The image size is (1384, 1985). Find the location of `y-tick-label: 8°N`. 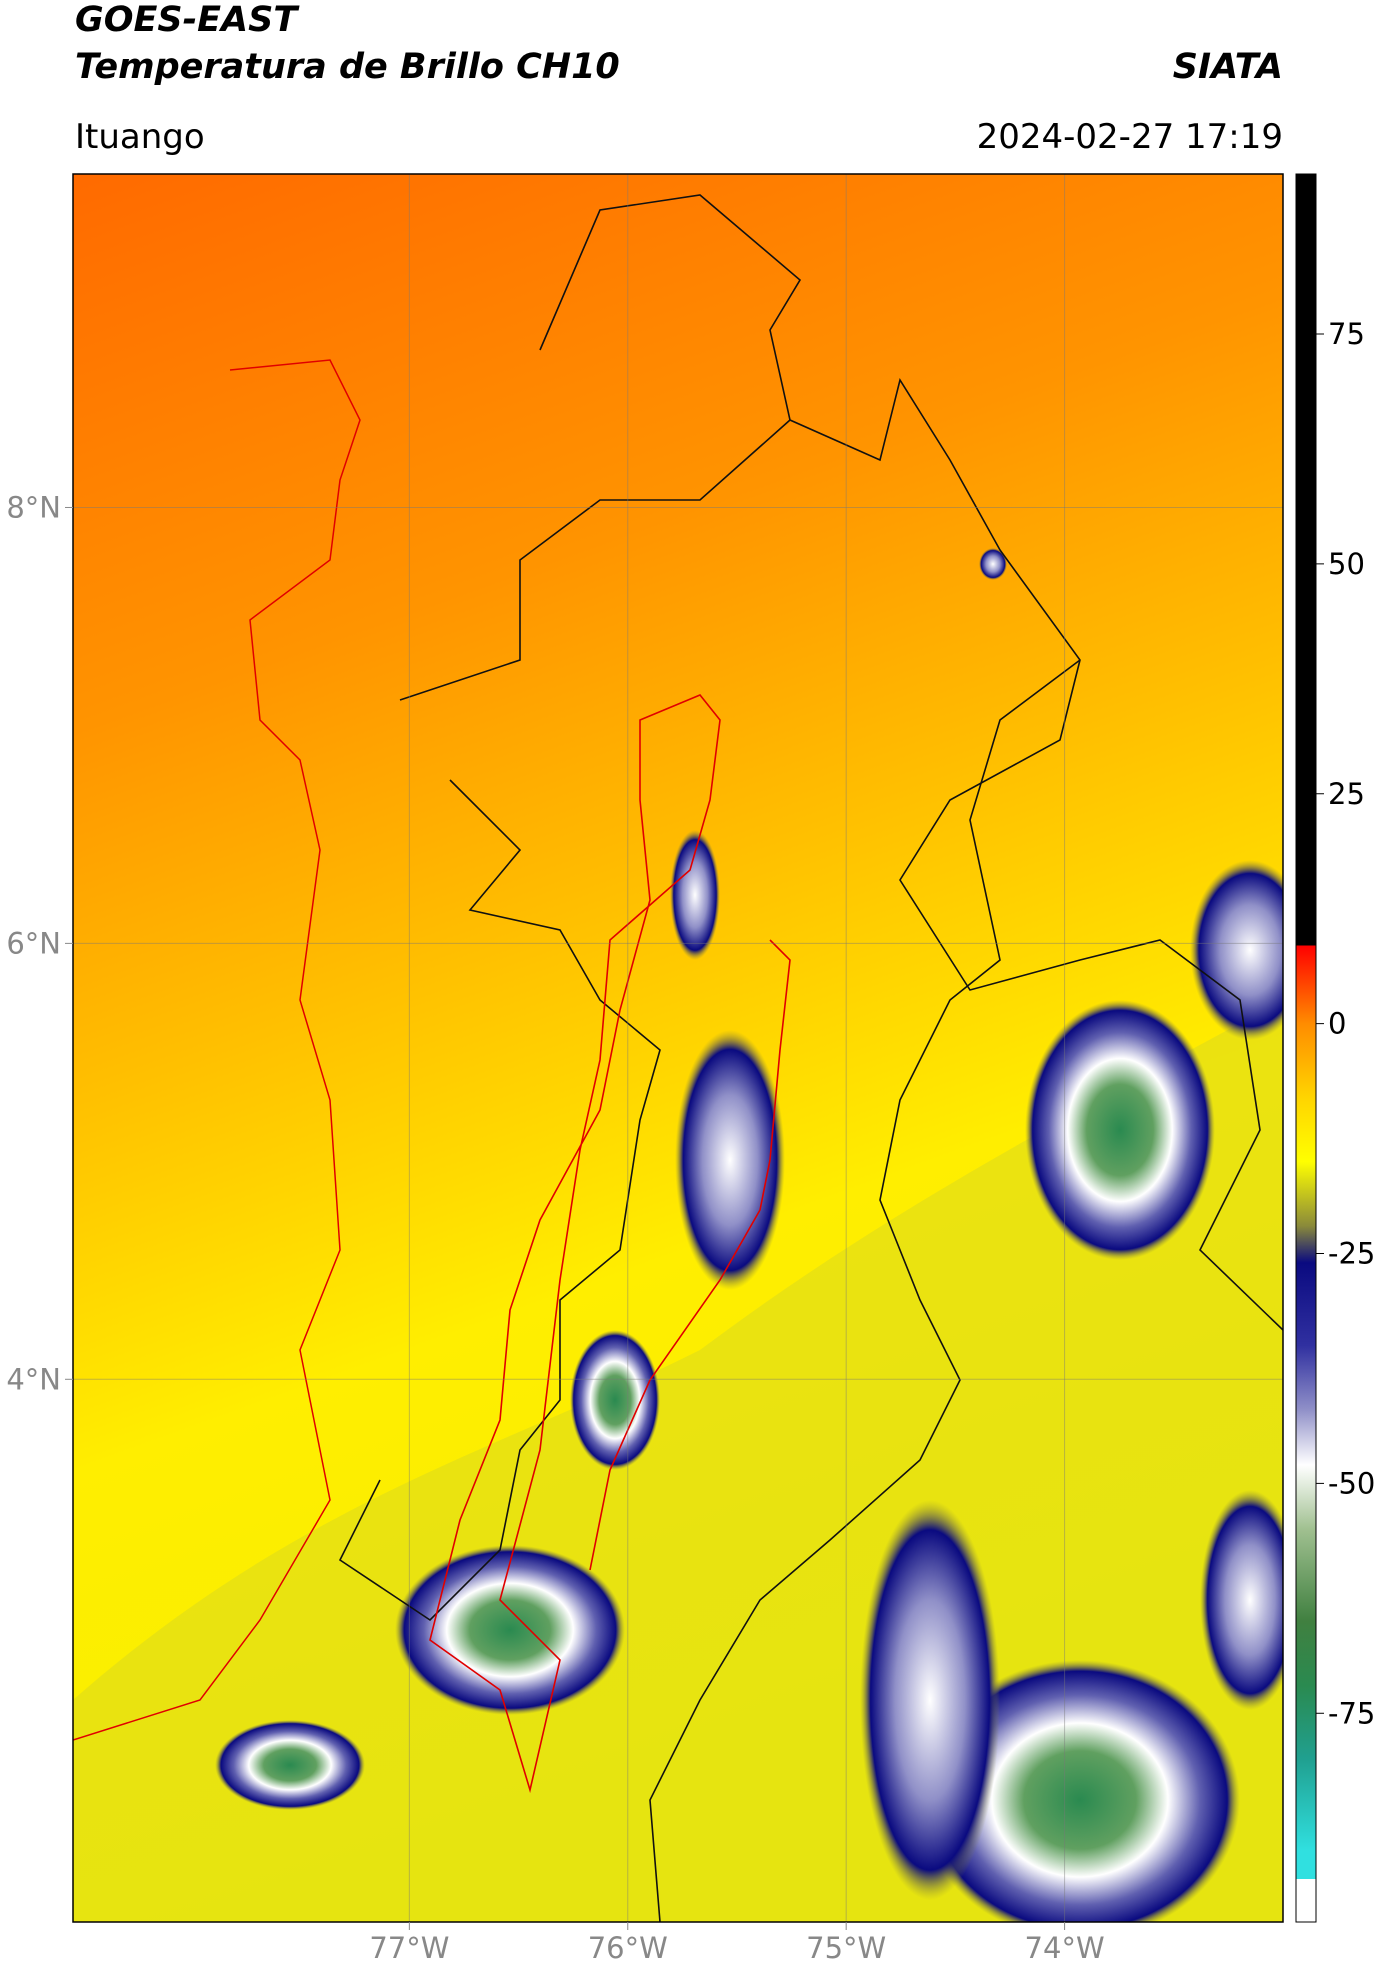

y-tick-label: 8°N is located at coordinates (33, 507).